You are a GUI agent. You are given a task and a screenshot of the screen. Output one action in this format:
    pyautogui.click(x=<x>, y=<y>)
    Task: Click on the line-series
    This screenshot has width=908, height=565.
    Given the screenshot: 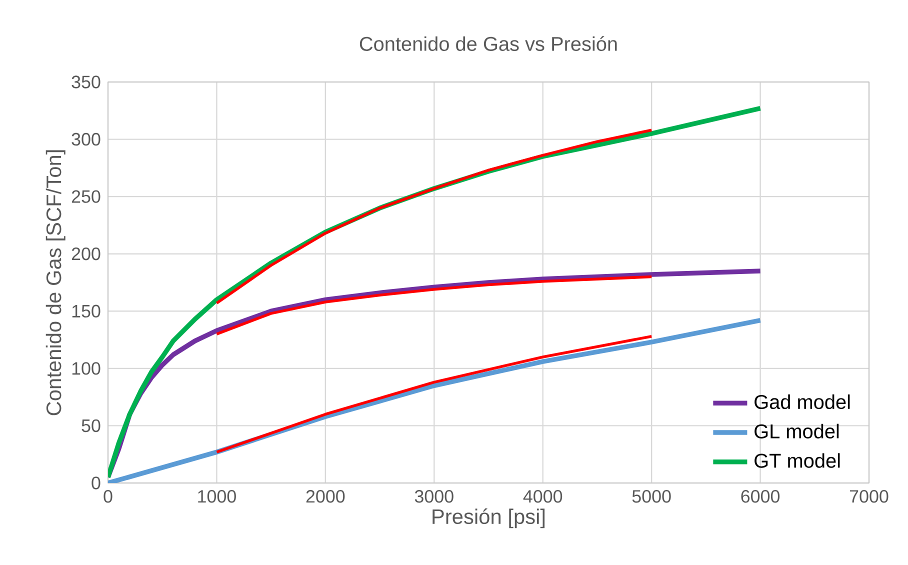 What is the action you would take?
    pyautogui.click(x=434, y=394)
    